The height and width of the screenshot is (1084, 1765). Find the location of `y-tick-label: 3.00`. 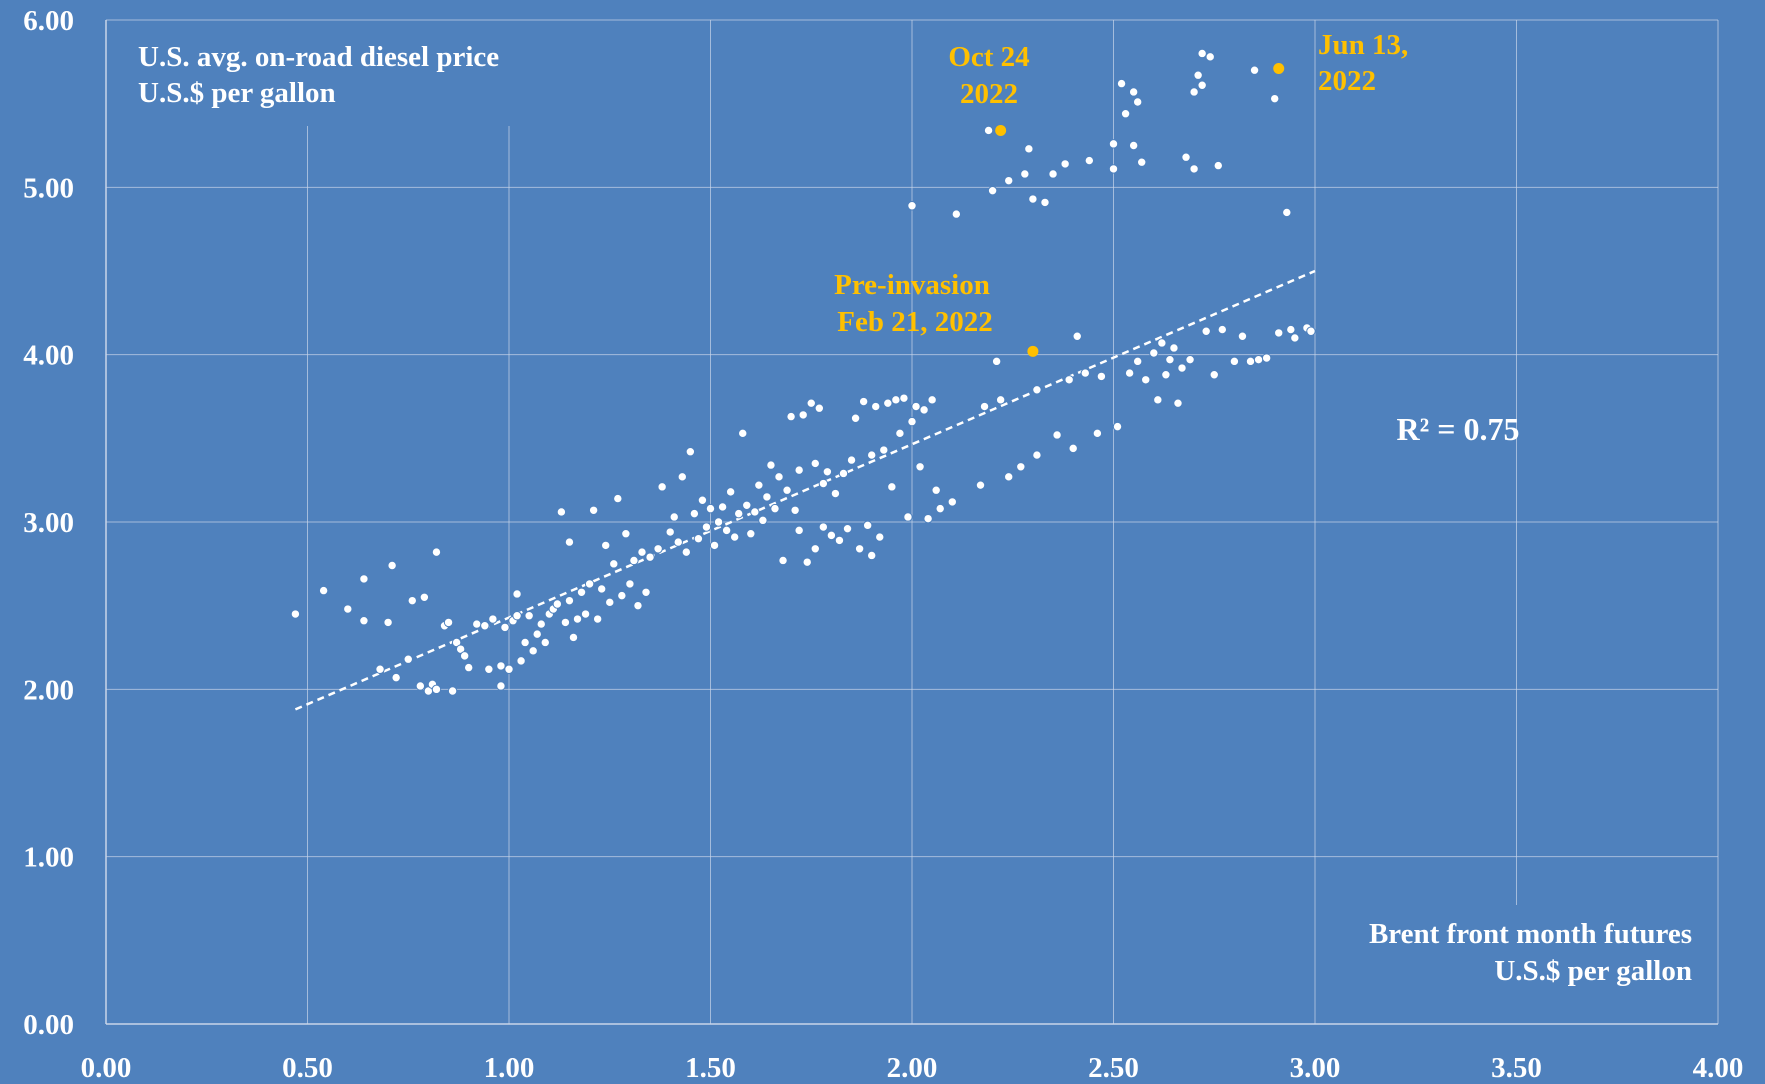

y-tick-label: 3.00 is located at coordinates (48, 523).